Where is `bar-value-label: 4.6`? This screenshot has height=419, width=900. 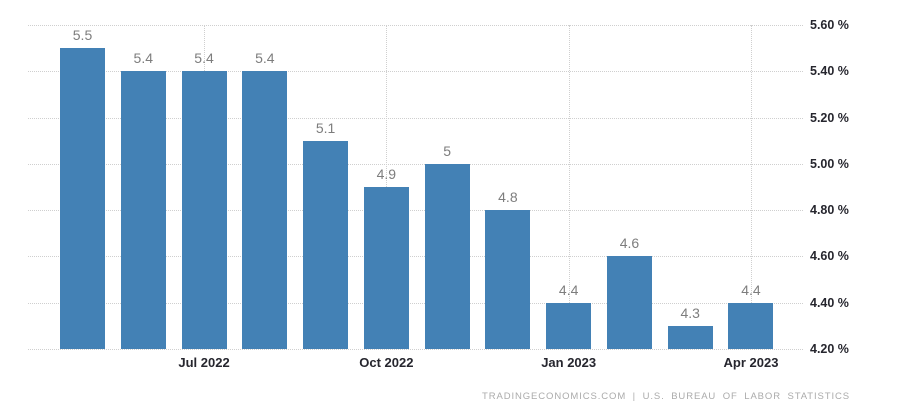
bar-value-label: 4.6 is located at coordinates (629, 243).